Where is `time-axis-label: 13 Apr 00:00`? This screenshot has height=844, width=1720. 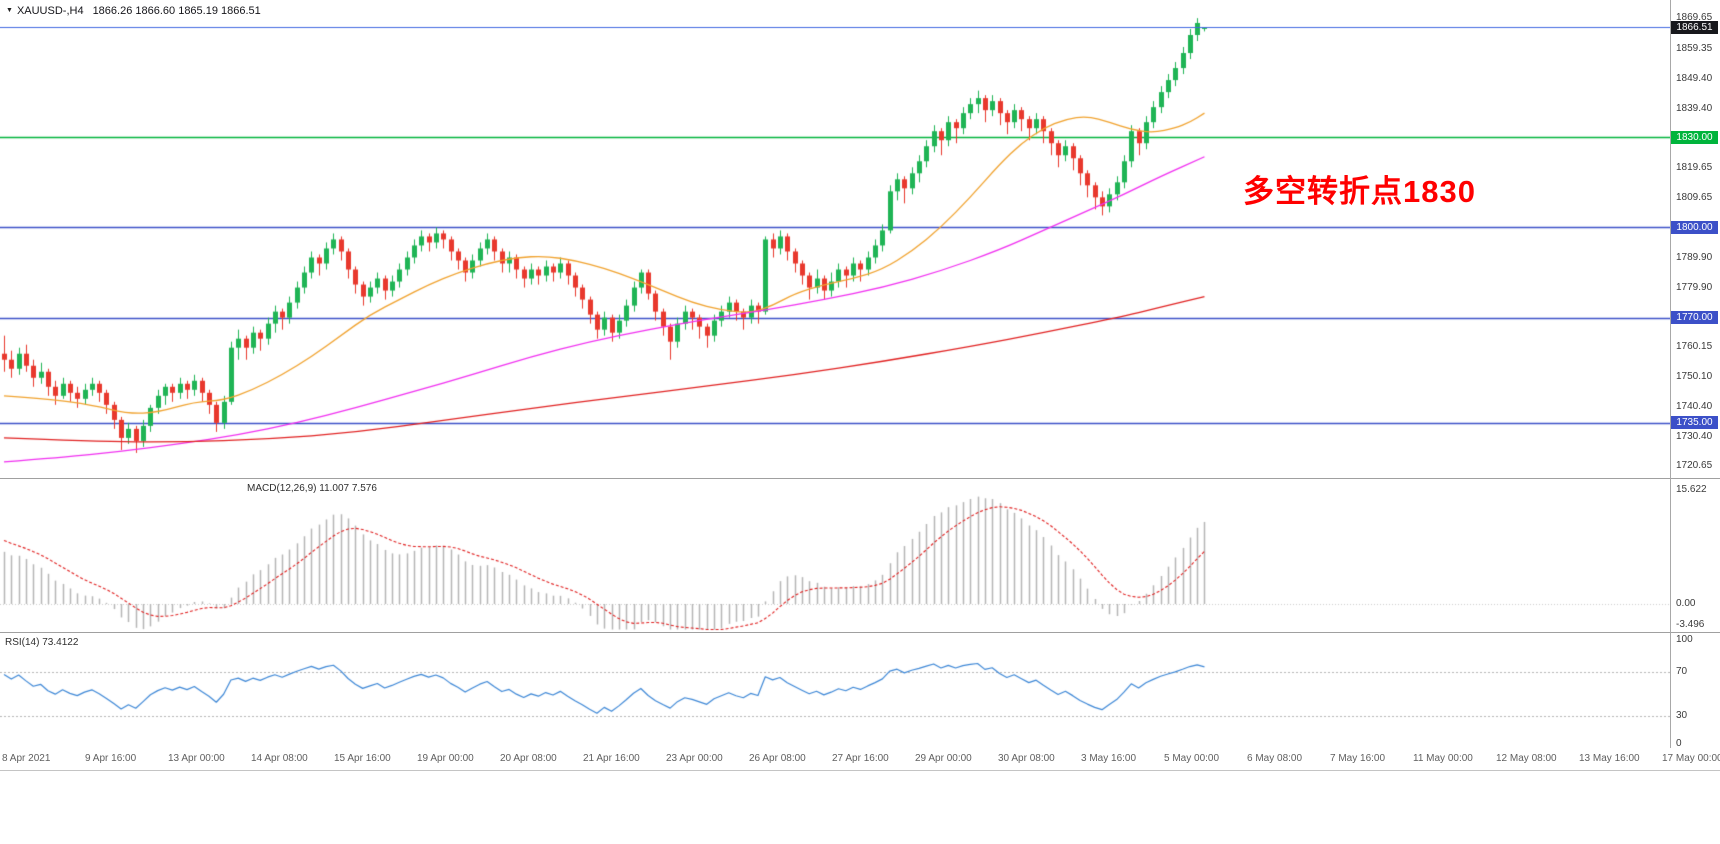
time-axis-label: 13 Apr 00:00 is located at coordinates (196, 758).